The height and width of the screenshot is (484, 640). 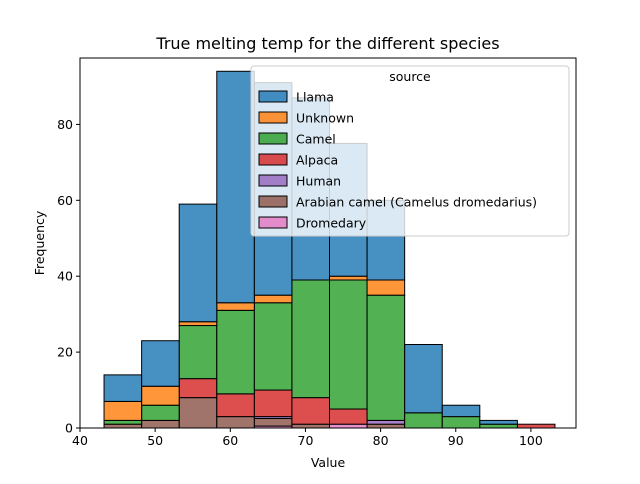 What do you see at coordinates (273, 180) in the screenshot?
I see `legend-swatch-human` at bounding box center [273, 180].